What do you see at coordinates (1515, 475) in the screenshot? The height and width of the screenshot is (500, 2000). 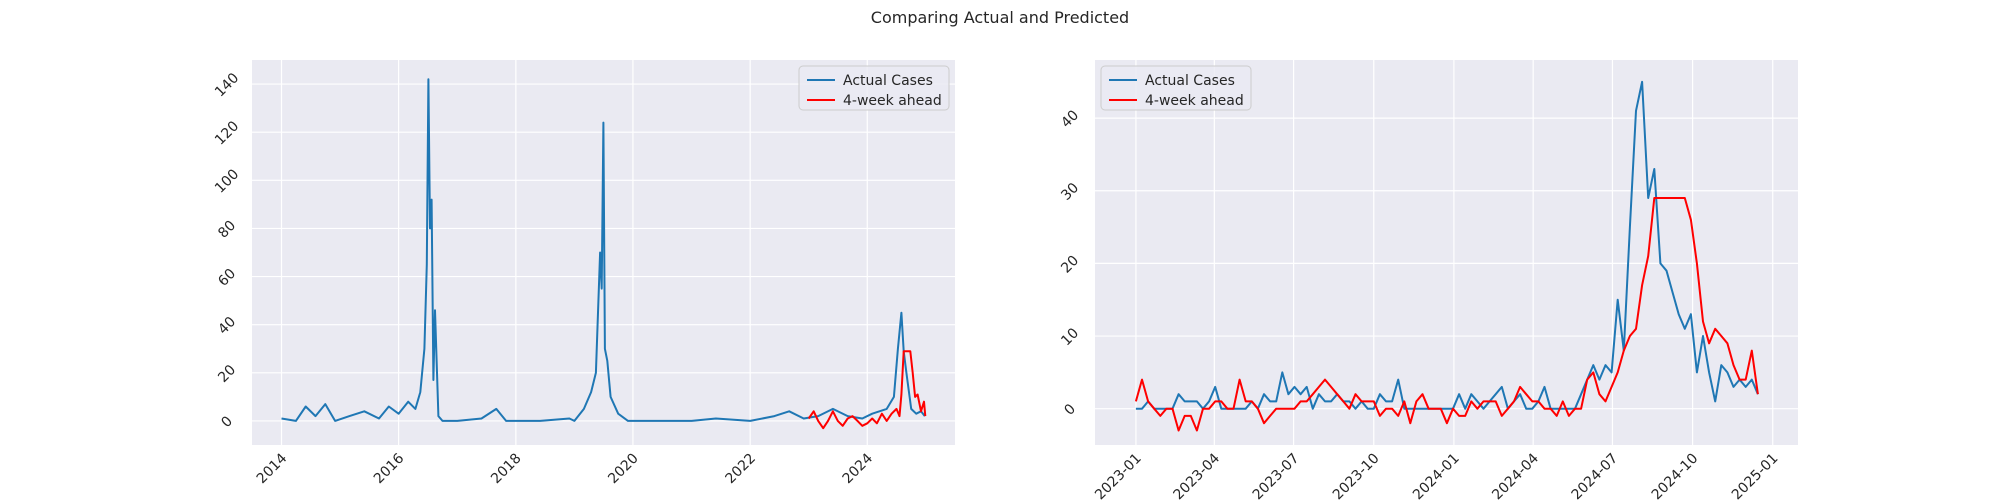 I see `x-tick-label: 2024-04` at bounding box center [1515, 475].